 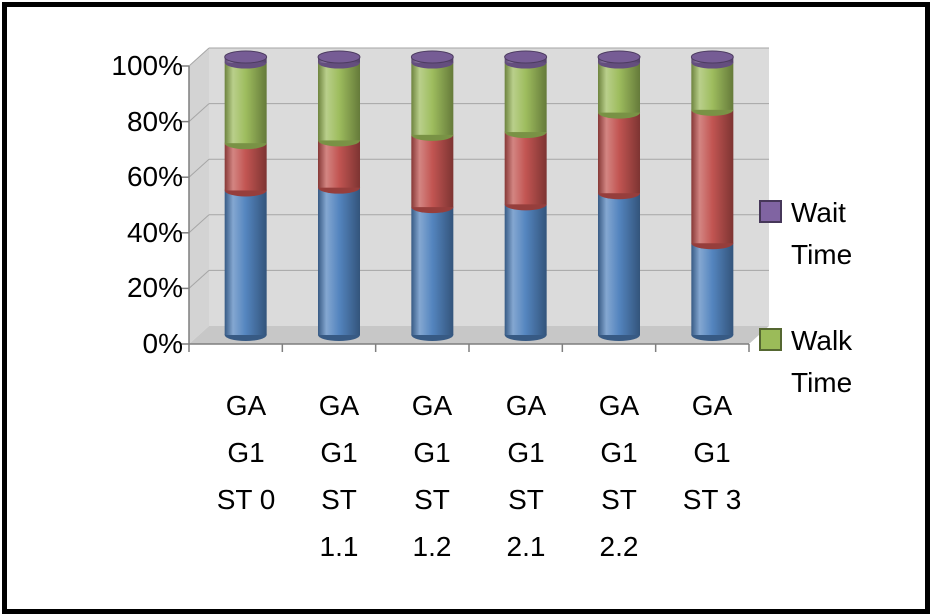 I want to click on x-axis-category-label: GA G1 ST 2.1, so click(x=526, y=476).